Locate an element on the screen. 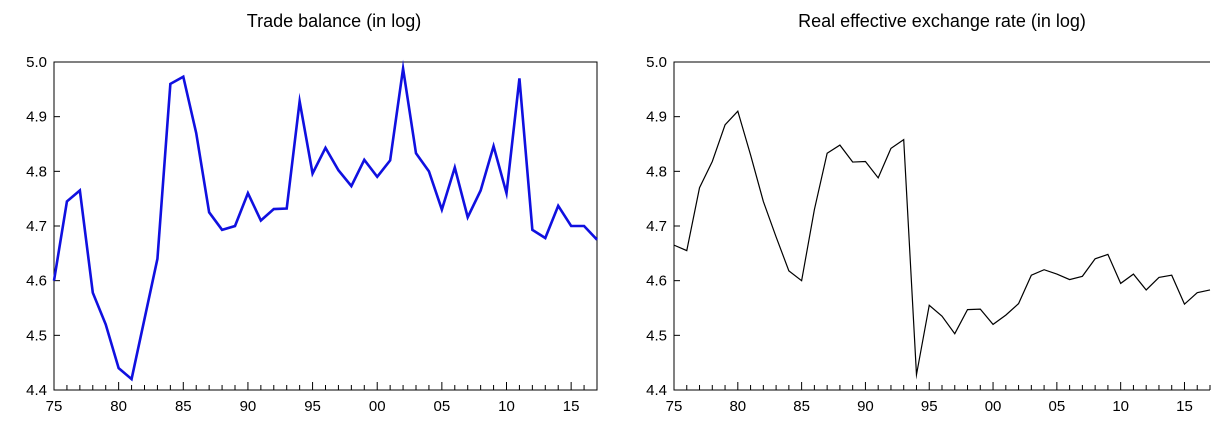 This screenshot has width=1213, height=424. reer-x-tick-label: 15 is located at coordinates (1184, 406).